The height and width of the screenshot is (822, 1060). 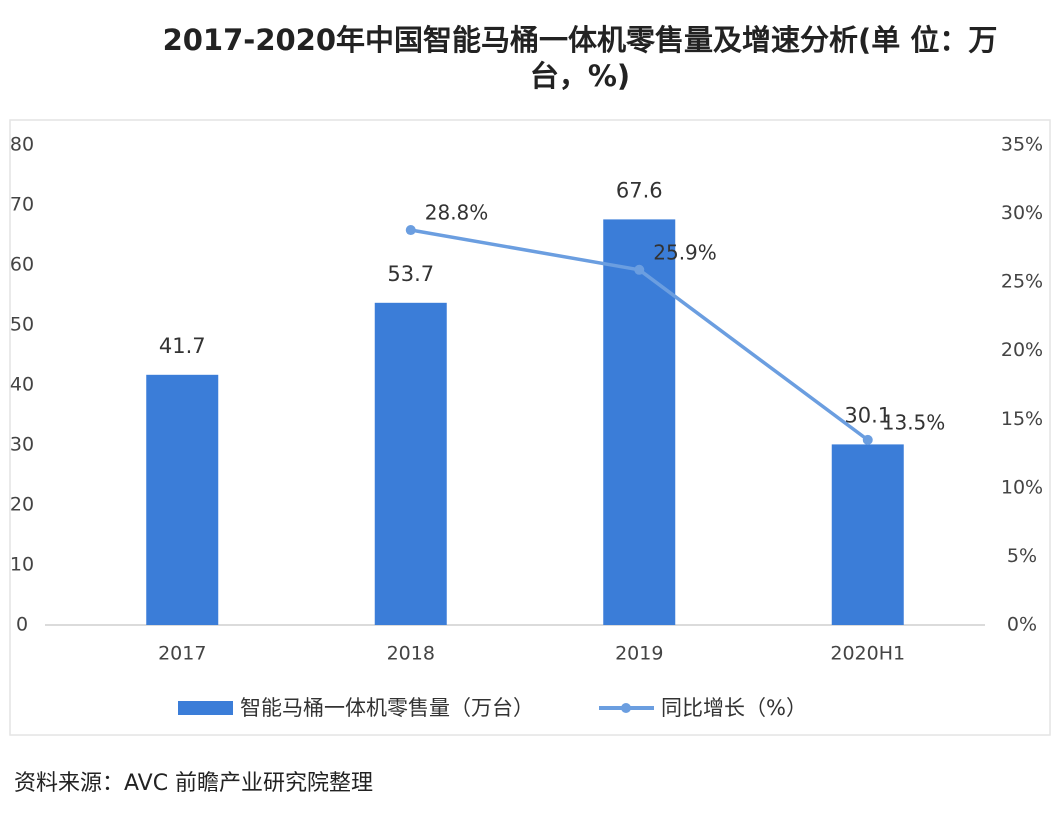 What do you see at coordinates (22, 265) in the screenshot?
I see `y-tick-label: 60` at bounding box center [22, 265].